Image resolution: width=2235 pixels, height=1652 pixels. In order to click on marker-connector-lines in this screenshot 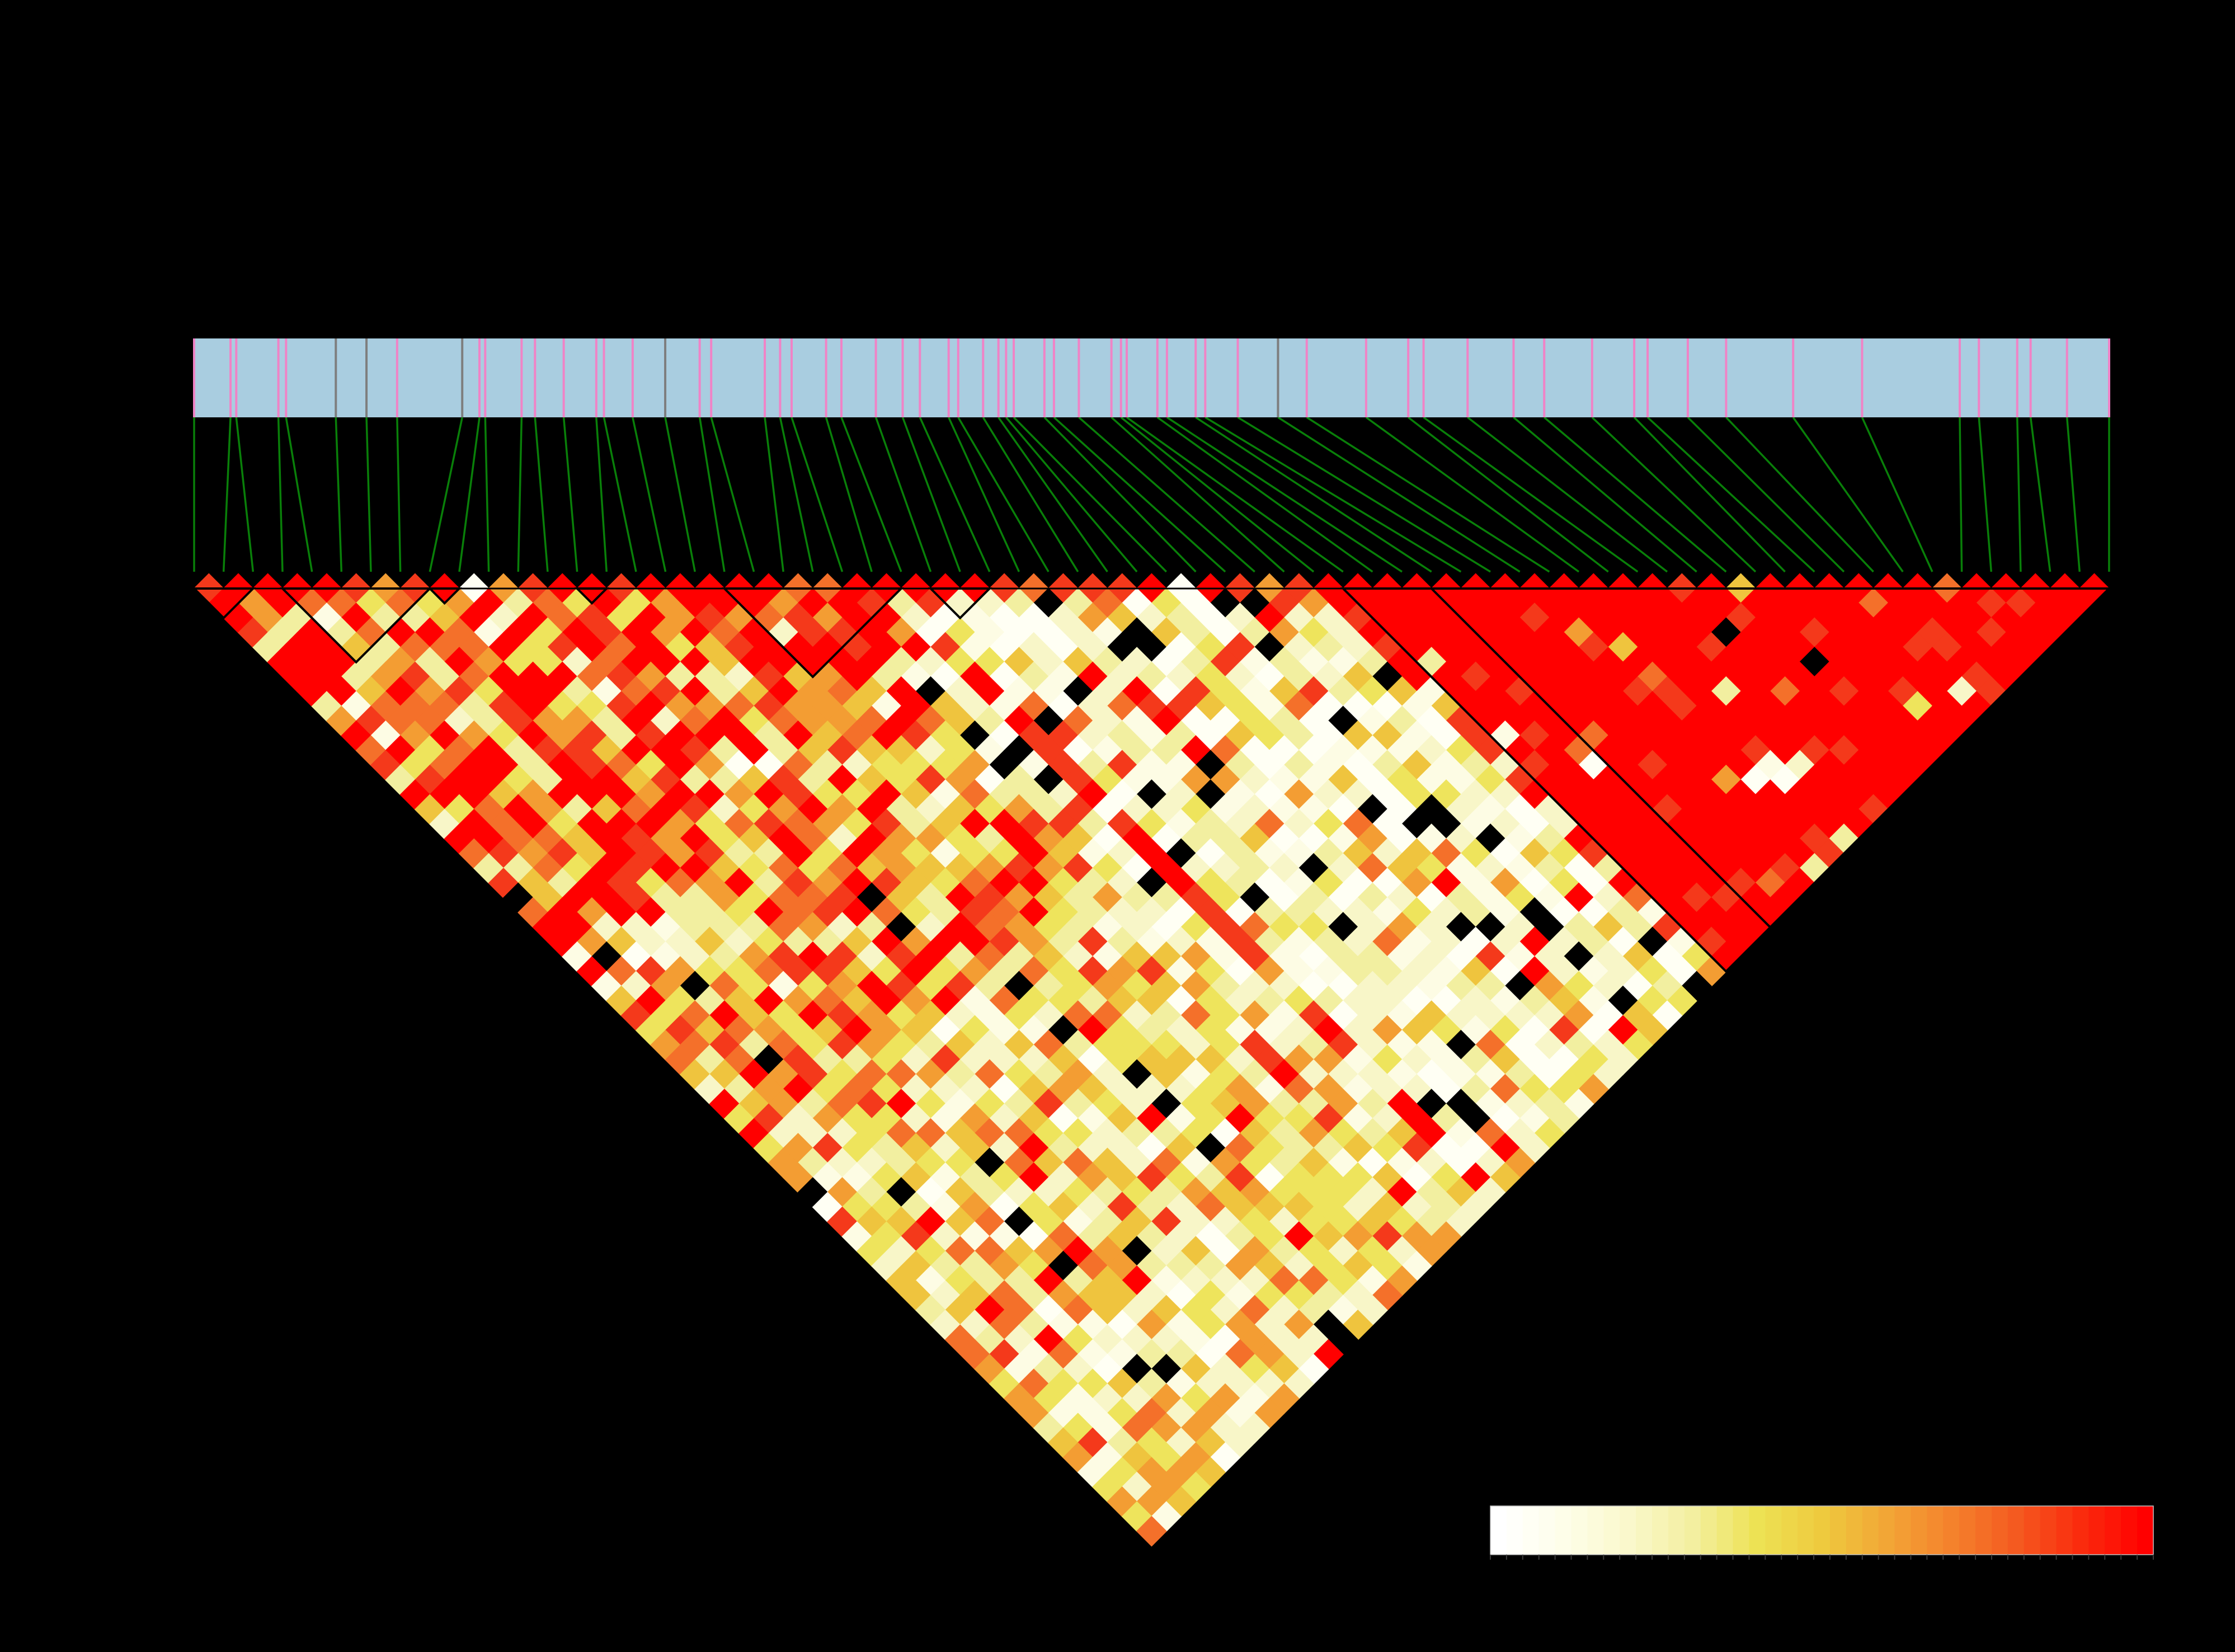, I will do `click(1151, 495)`.